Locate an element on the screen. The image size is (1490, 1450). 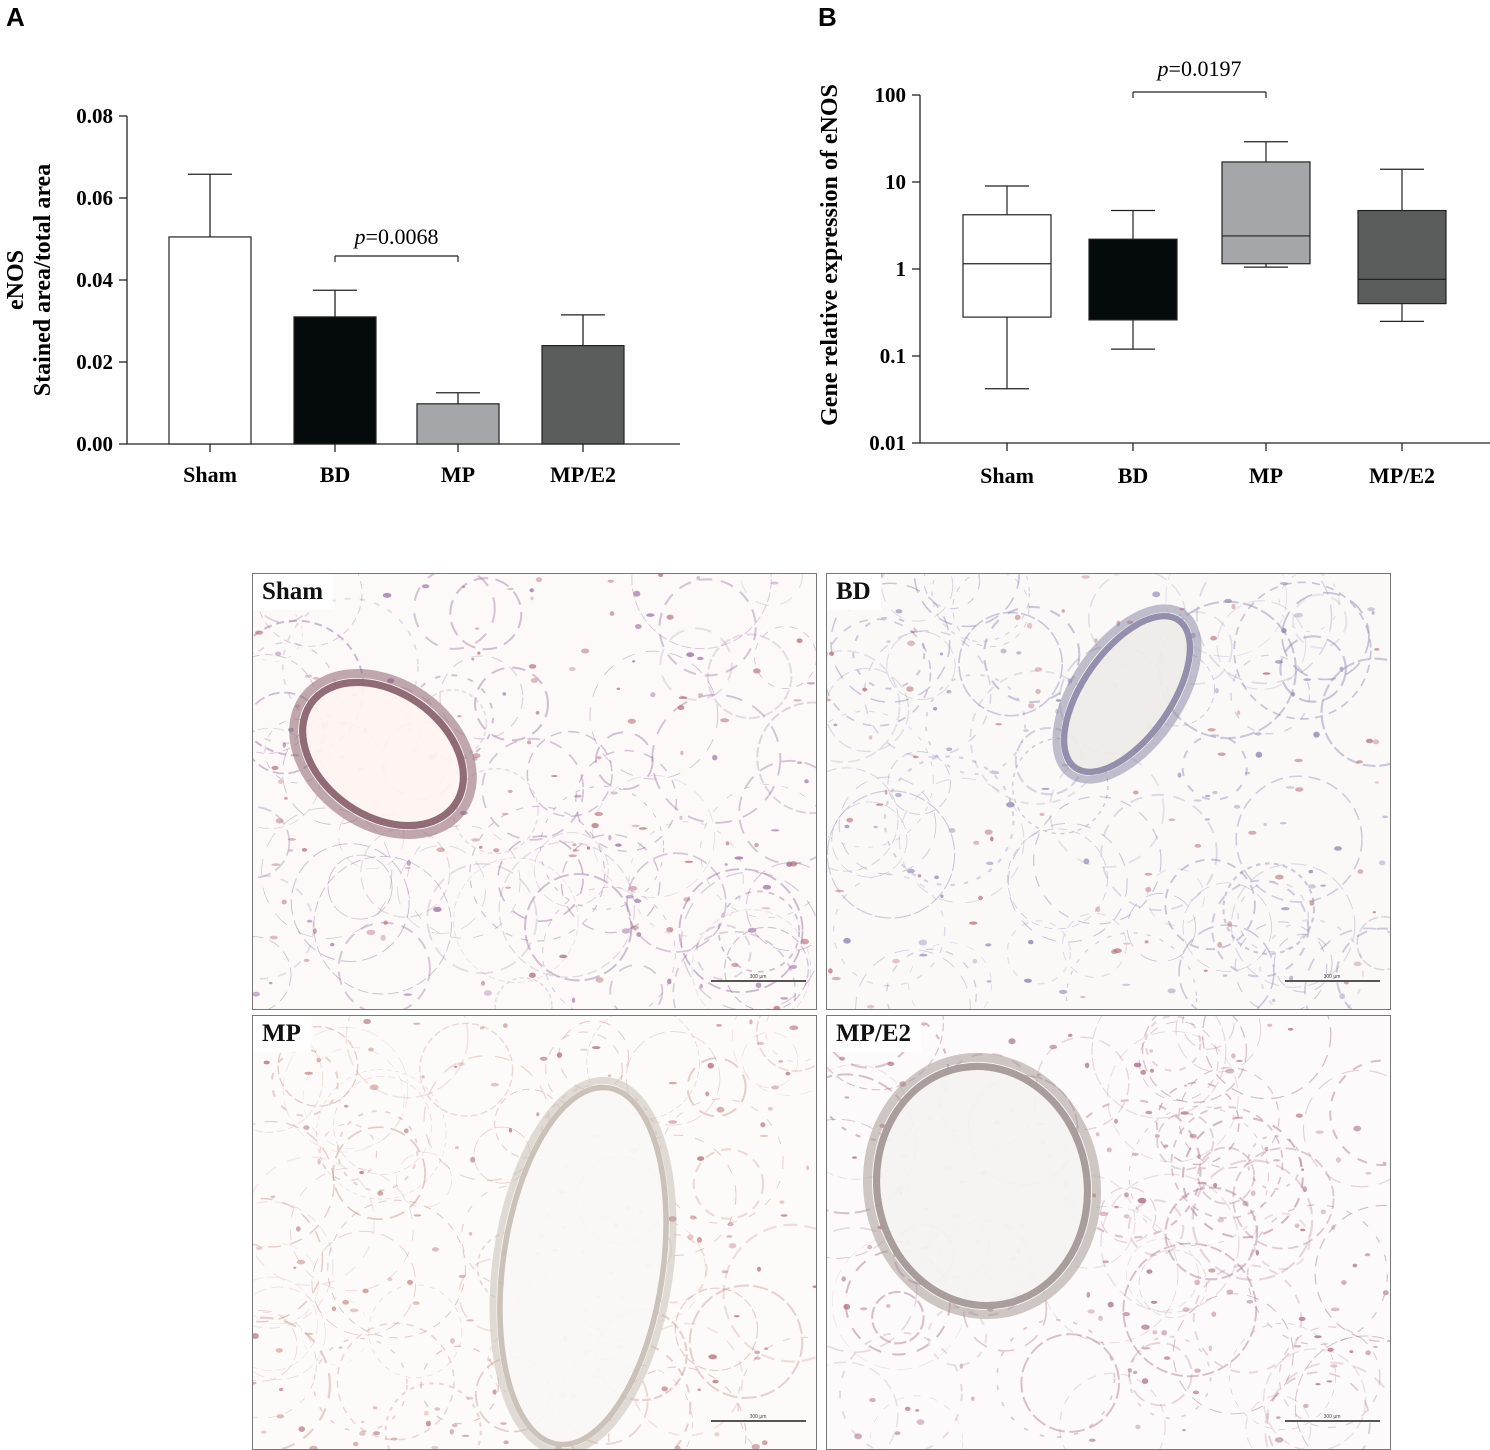
x-axis: Sham BD MP MP/E2 is located at coordinates (403, 465).